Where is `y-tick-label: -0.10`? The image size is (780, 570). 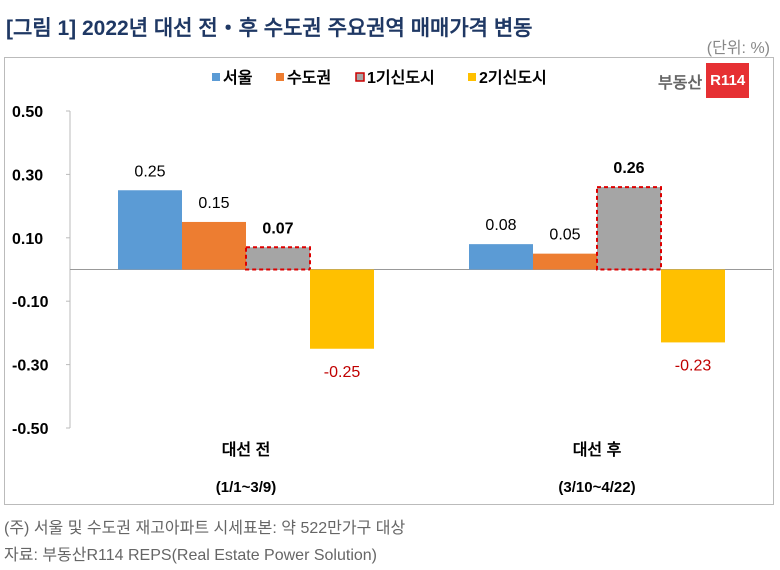 y-tick-label: -0.10 is located at coordinates (30, 302).